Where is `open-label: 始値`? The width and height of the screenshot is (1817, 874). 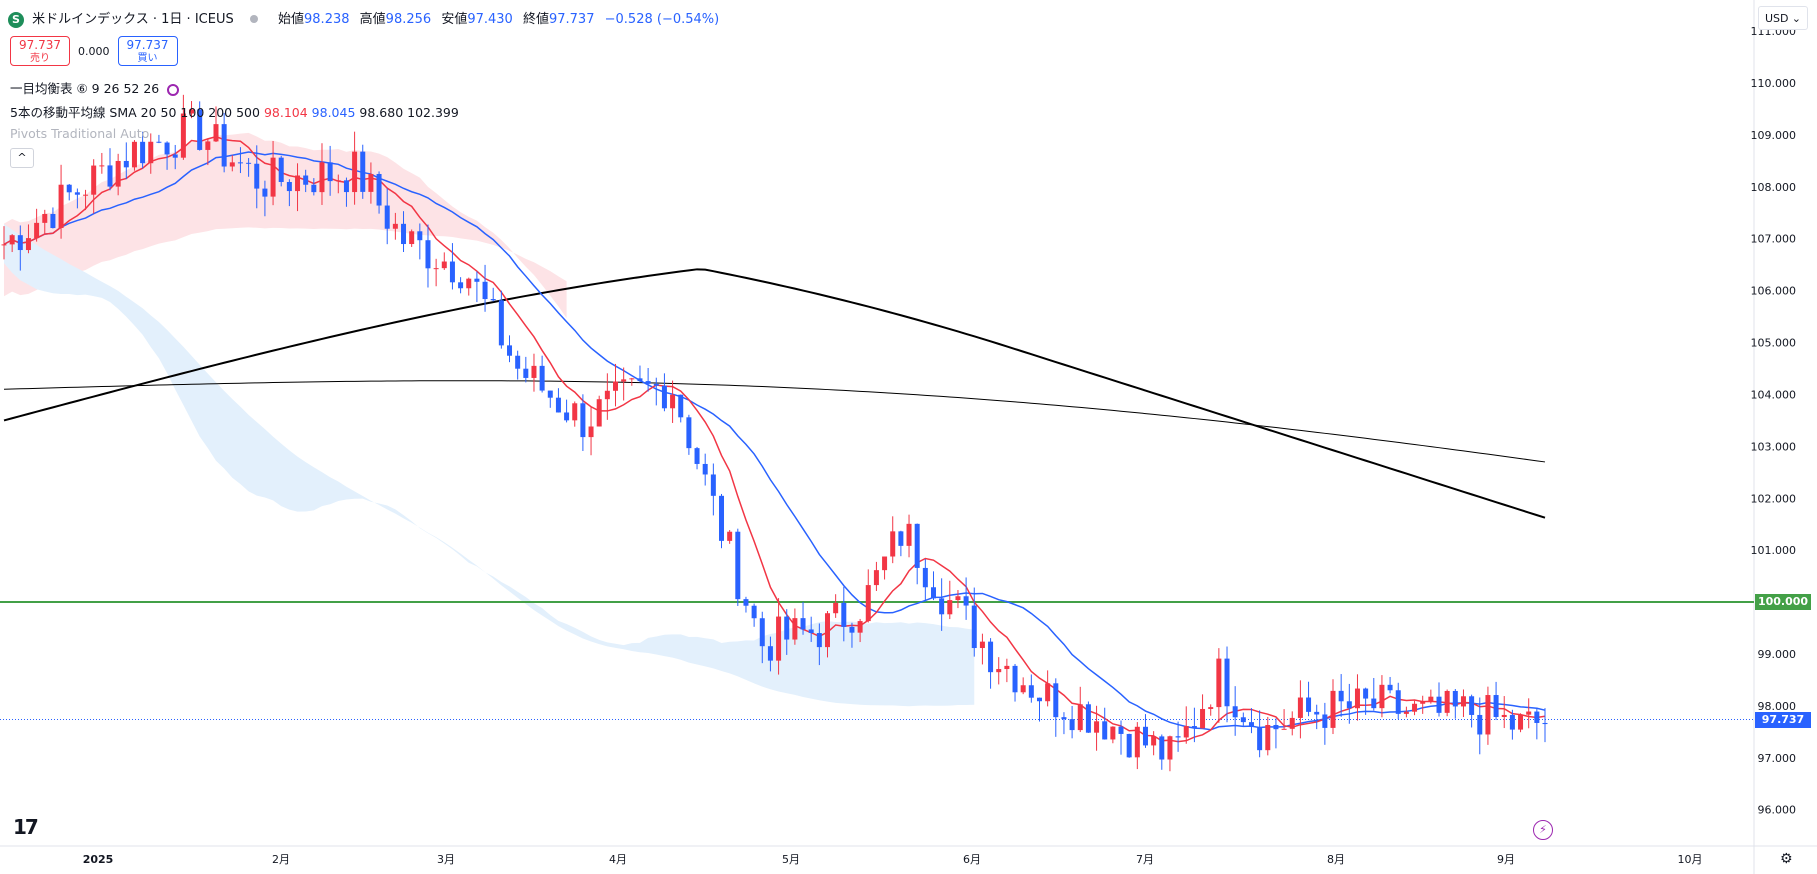 open-label: 始値 is located at coordinates (291, 19).